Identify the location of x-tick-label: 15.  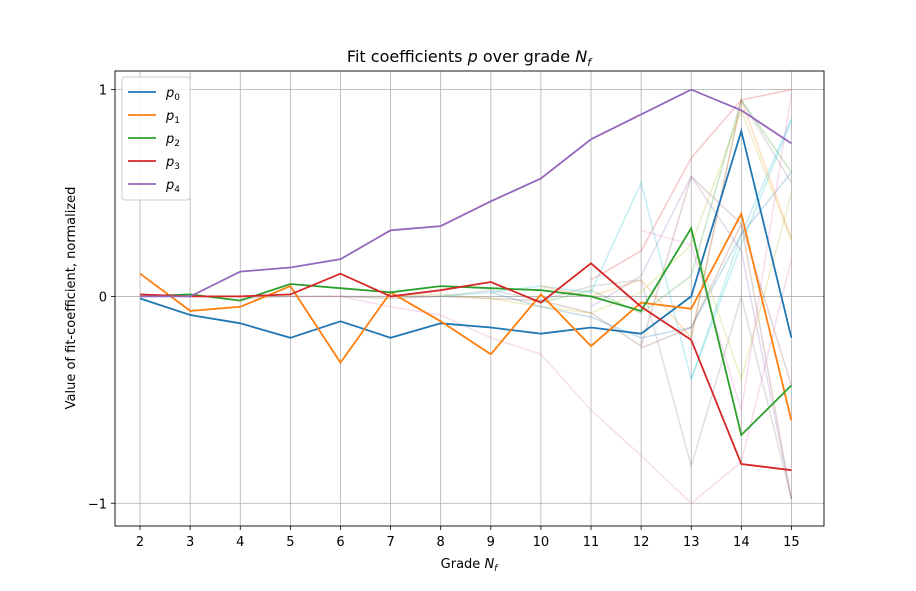
(791, 542).